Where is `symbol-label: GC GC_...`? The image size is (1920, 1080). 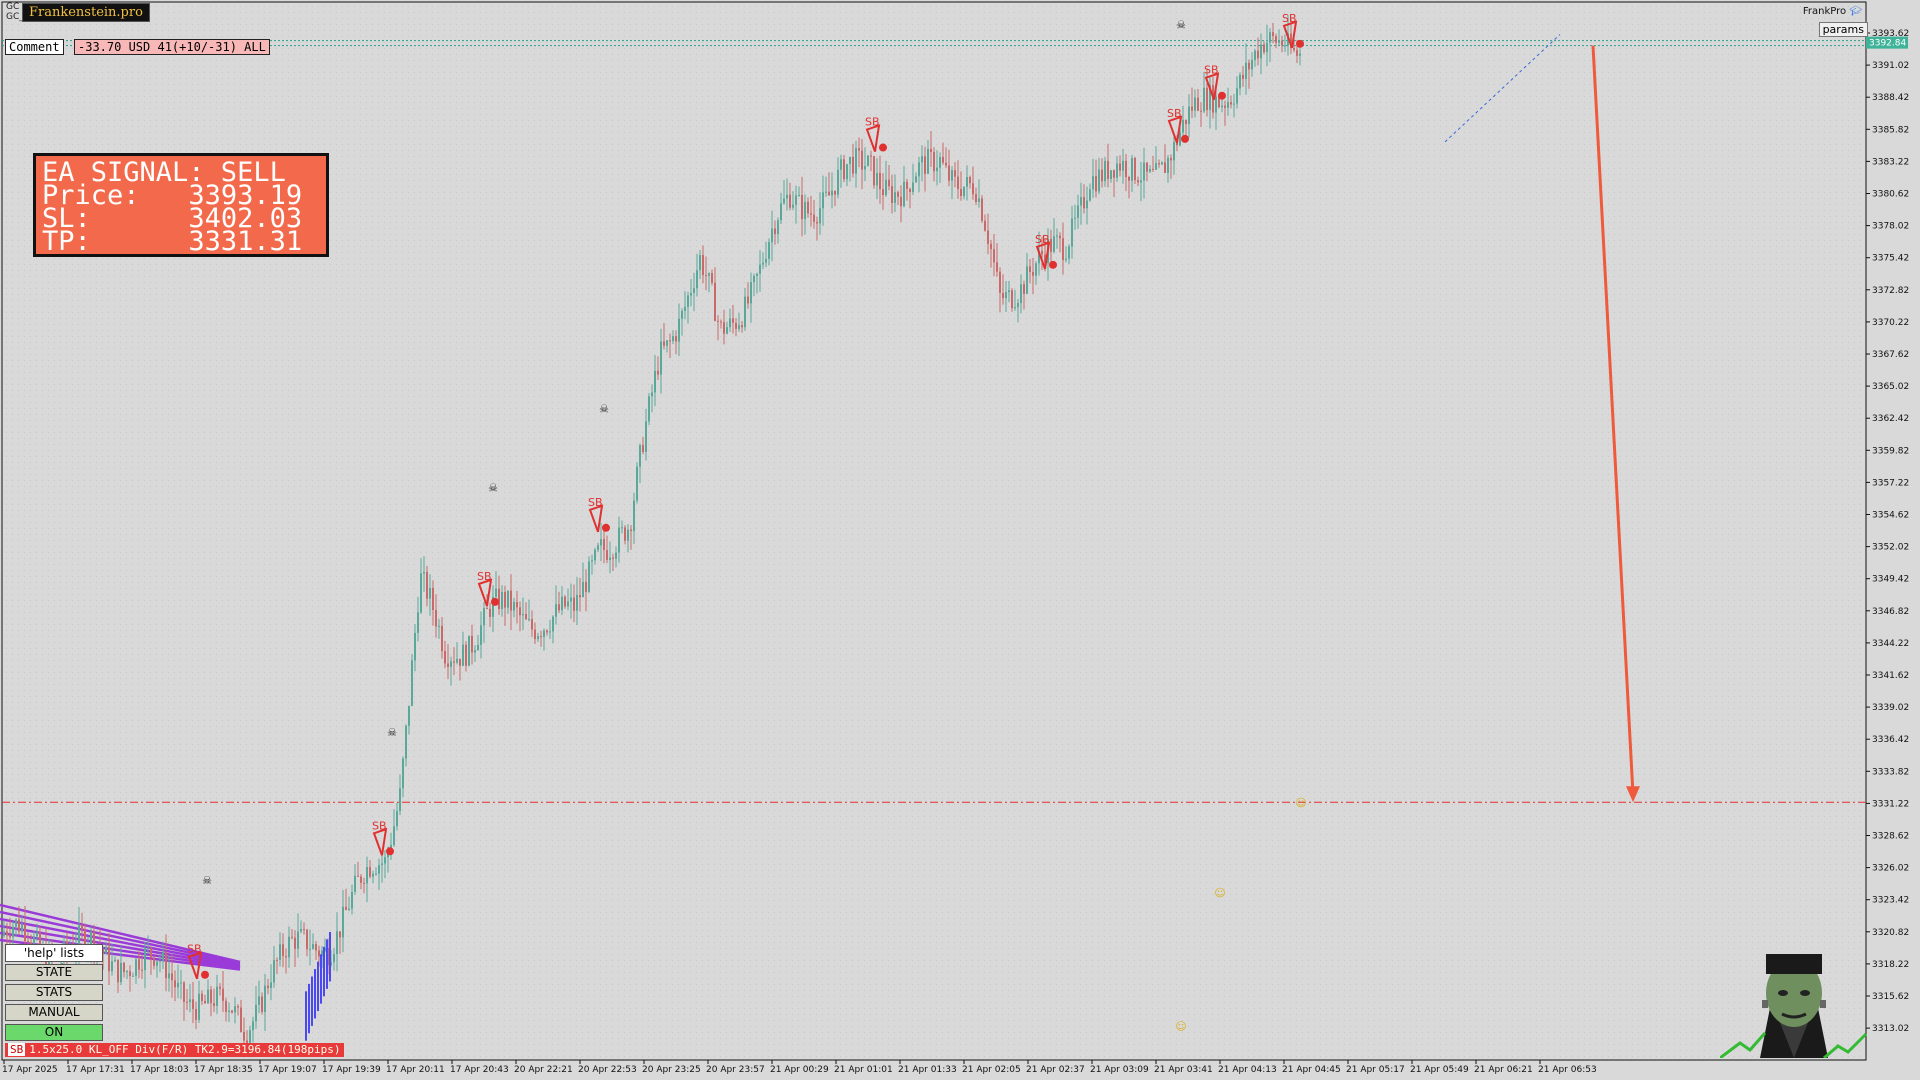 symbol-label: GC GC_... is located at coordinates (19, 12).